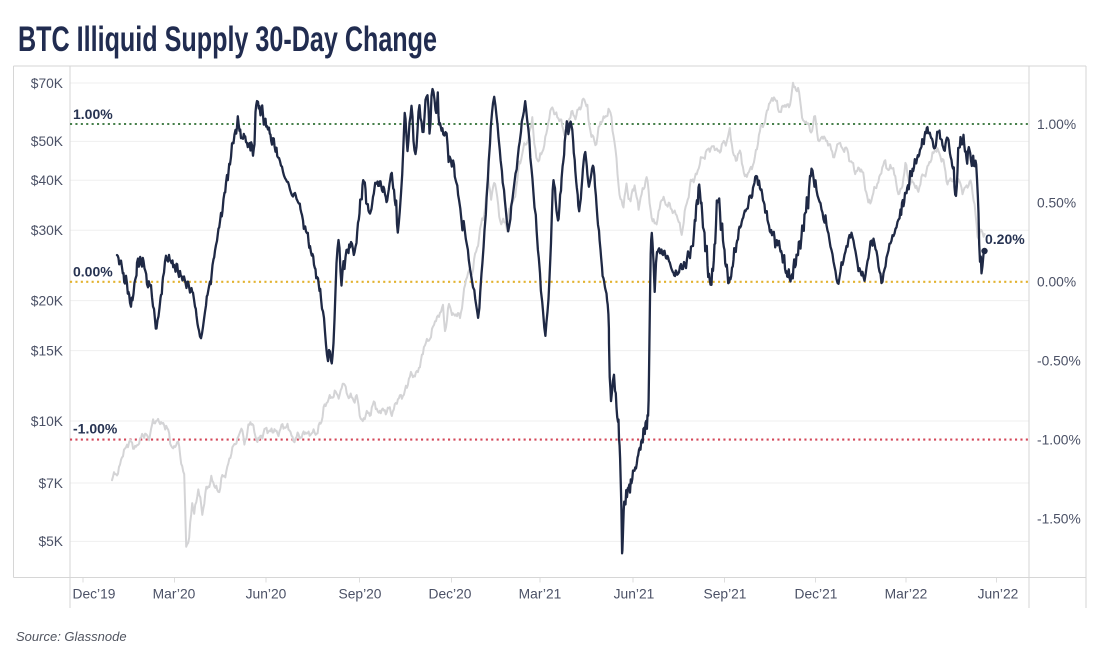 This screenshot has height=665, width=1100. Describe the element at coordinates (47, 141) in the screenshot. I see `svg-text: $50K` at that location.